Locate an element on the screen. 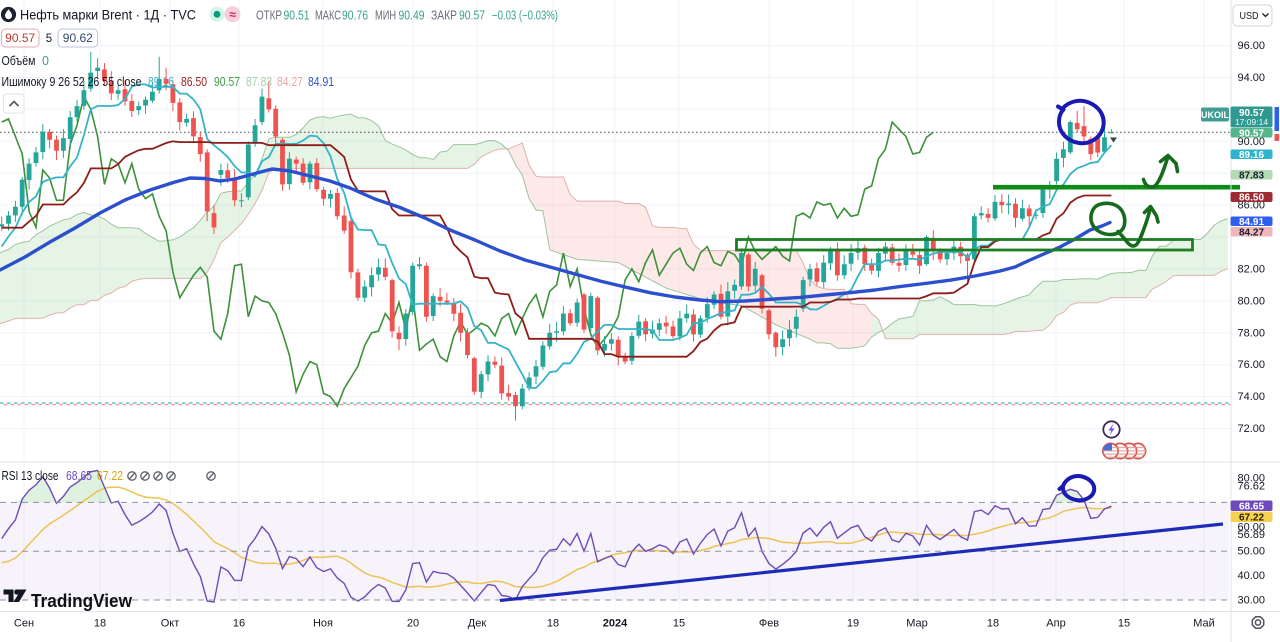  svg-text: МАКС is located at coordinates (328, 16).